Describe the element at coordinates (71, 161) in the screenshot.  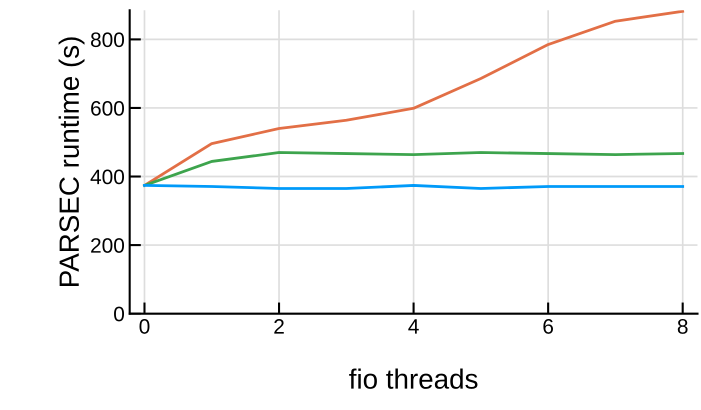
I see `y-axis-title: PARSEC runtime (s)` at that location.